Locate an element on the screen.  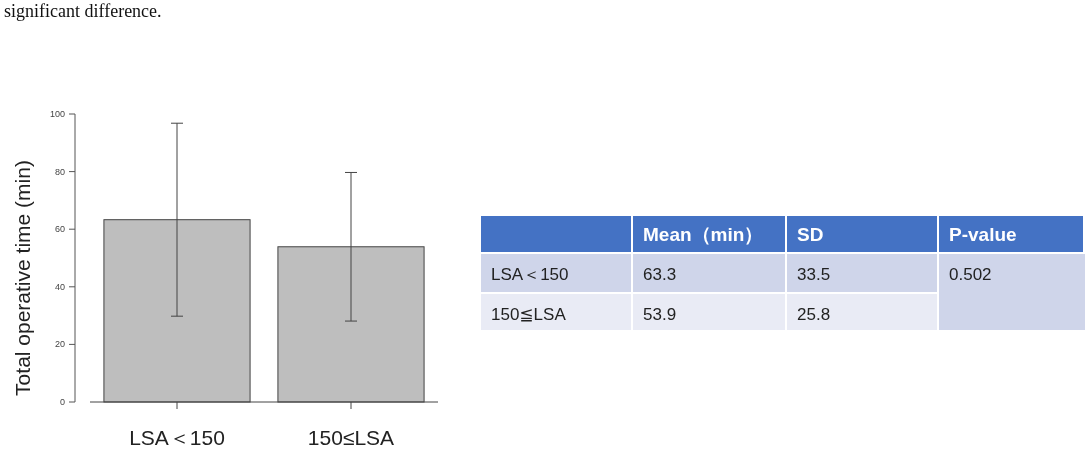
y-tick-label: 40 is located at coordinates (59, 286).